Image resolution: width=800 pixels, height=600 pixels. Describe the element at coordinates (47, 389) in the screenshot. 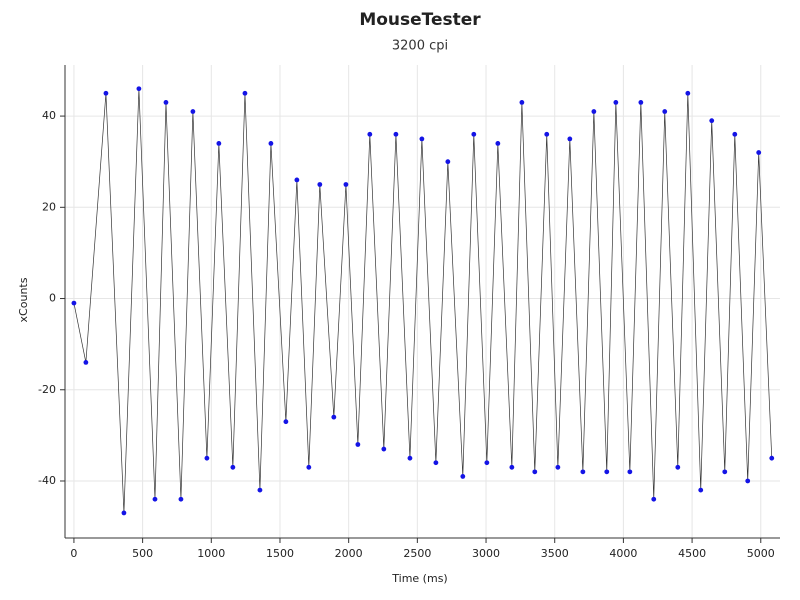

I see `y-tick-label: -20` at that location.